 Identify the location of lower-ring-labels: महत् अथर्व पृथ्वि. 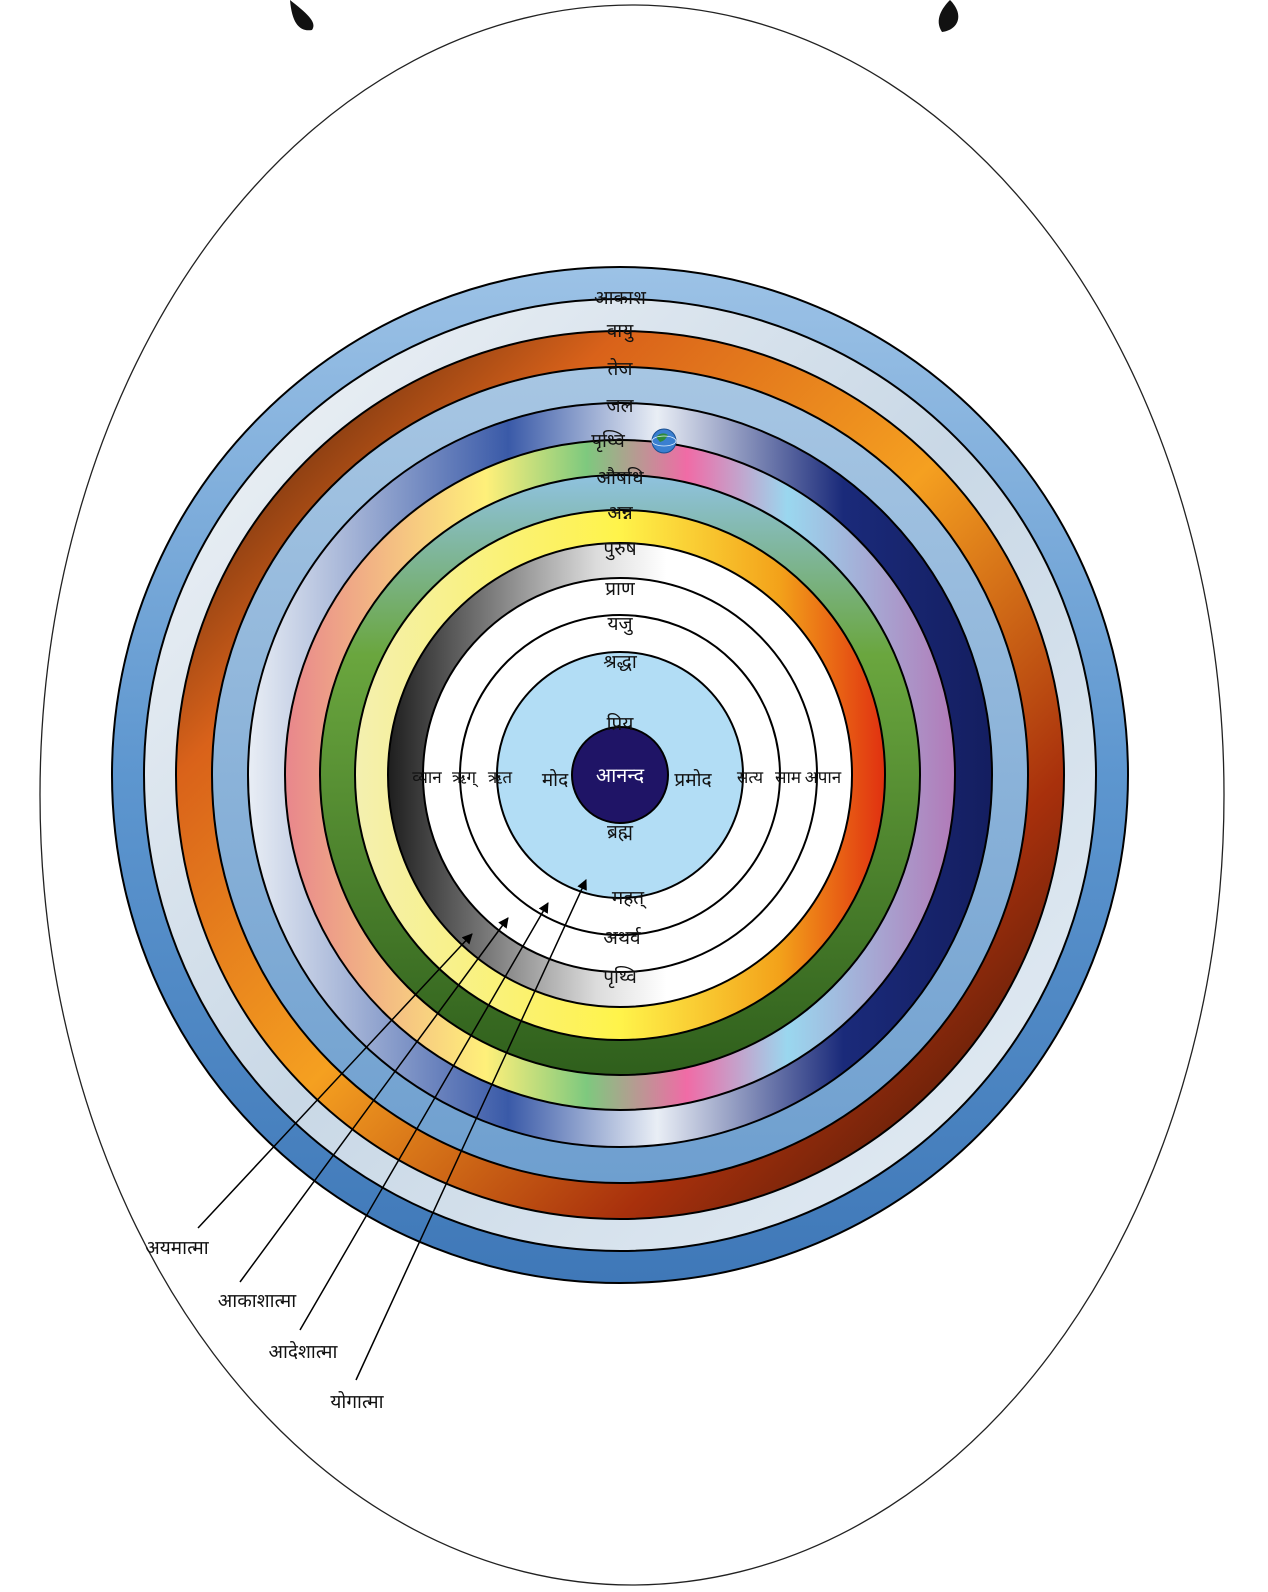
(625, 938).